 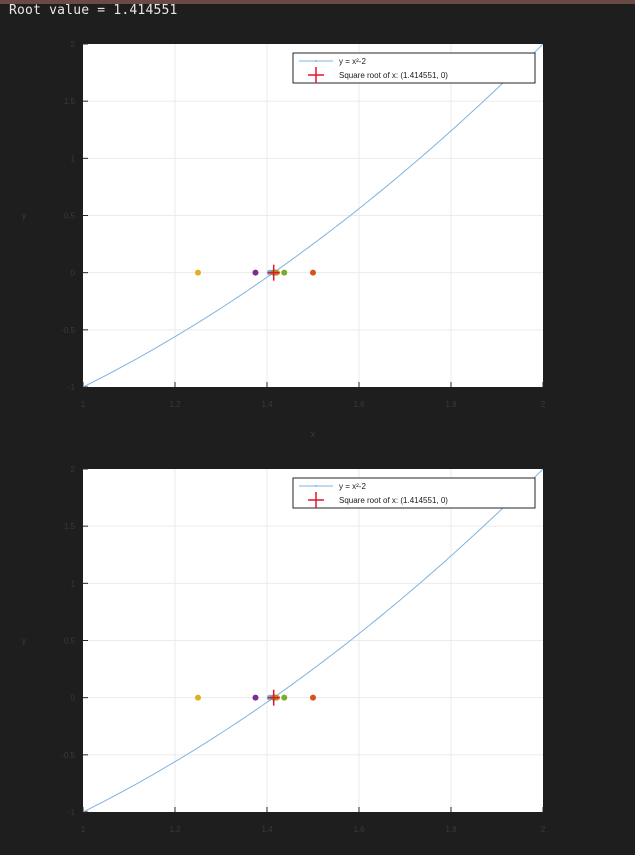 I want to click on x-axis-label: x, so click(x=313, y=434).